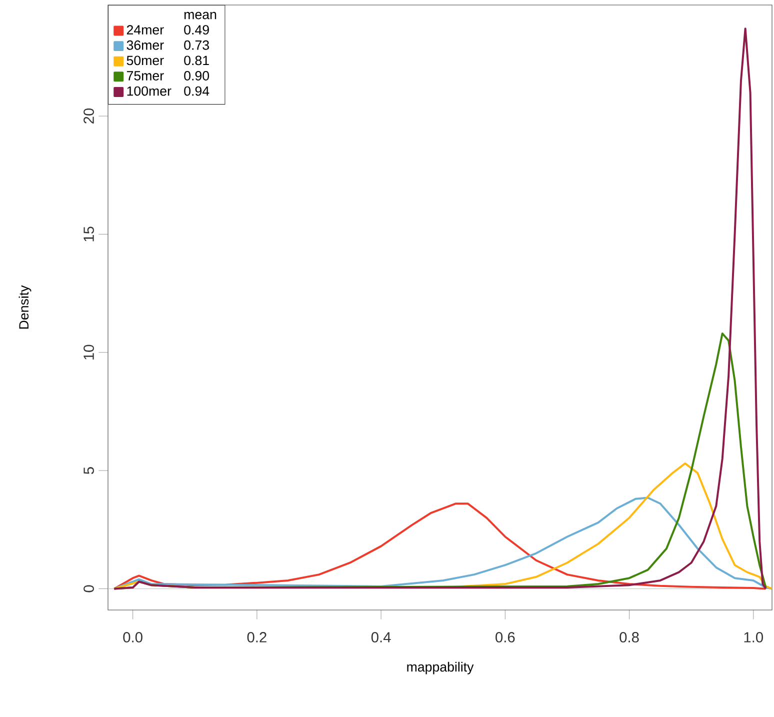 Image resolution: width=774 pixels, height=717 pixels. Describe the element at coordinates (196, 45) in the screenshot. I see `annotation: 0.73` at that location.